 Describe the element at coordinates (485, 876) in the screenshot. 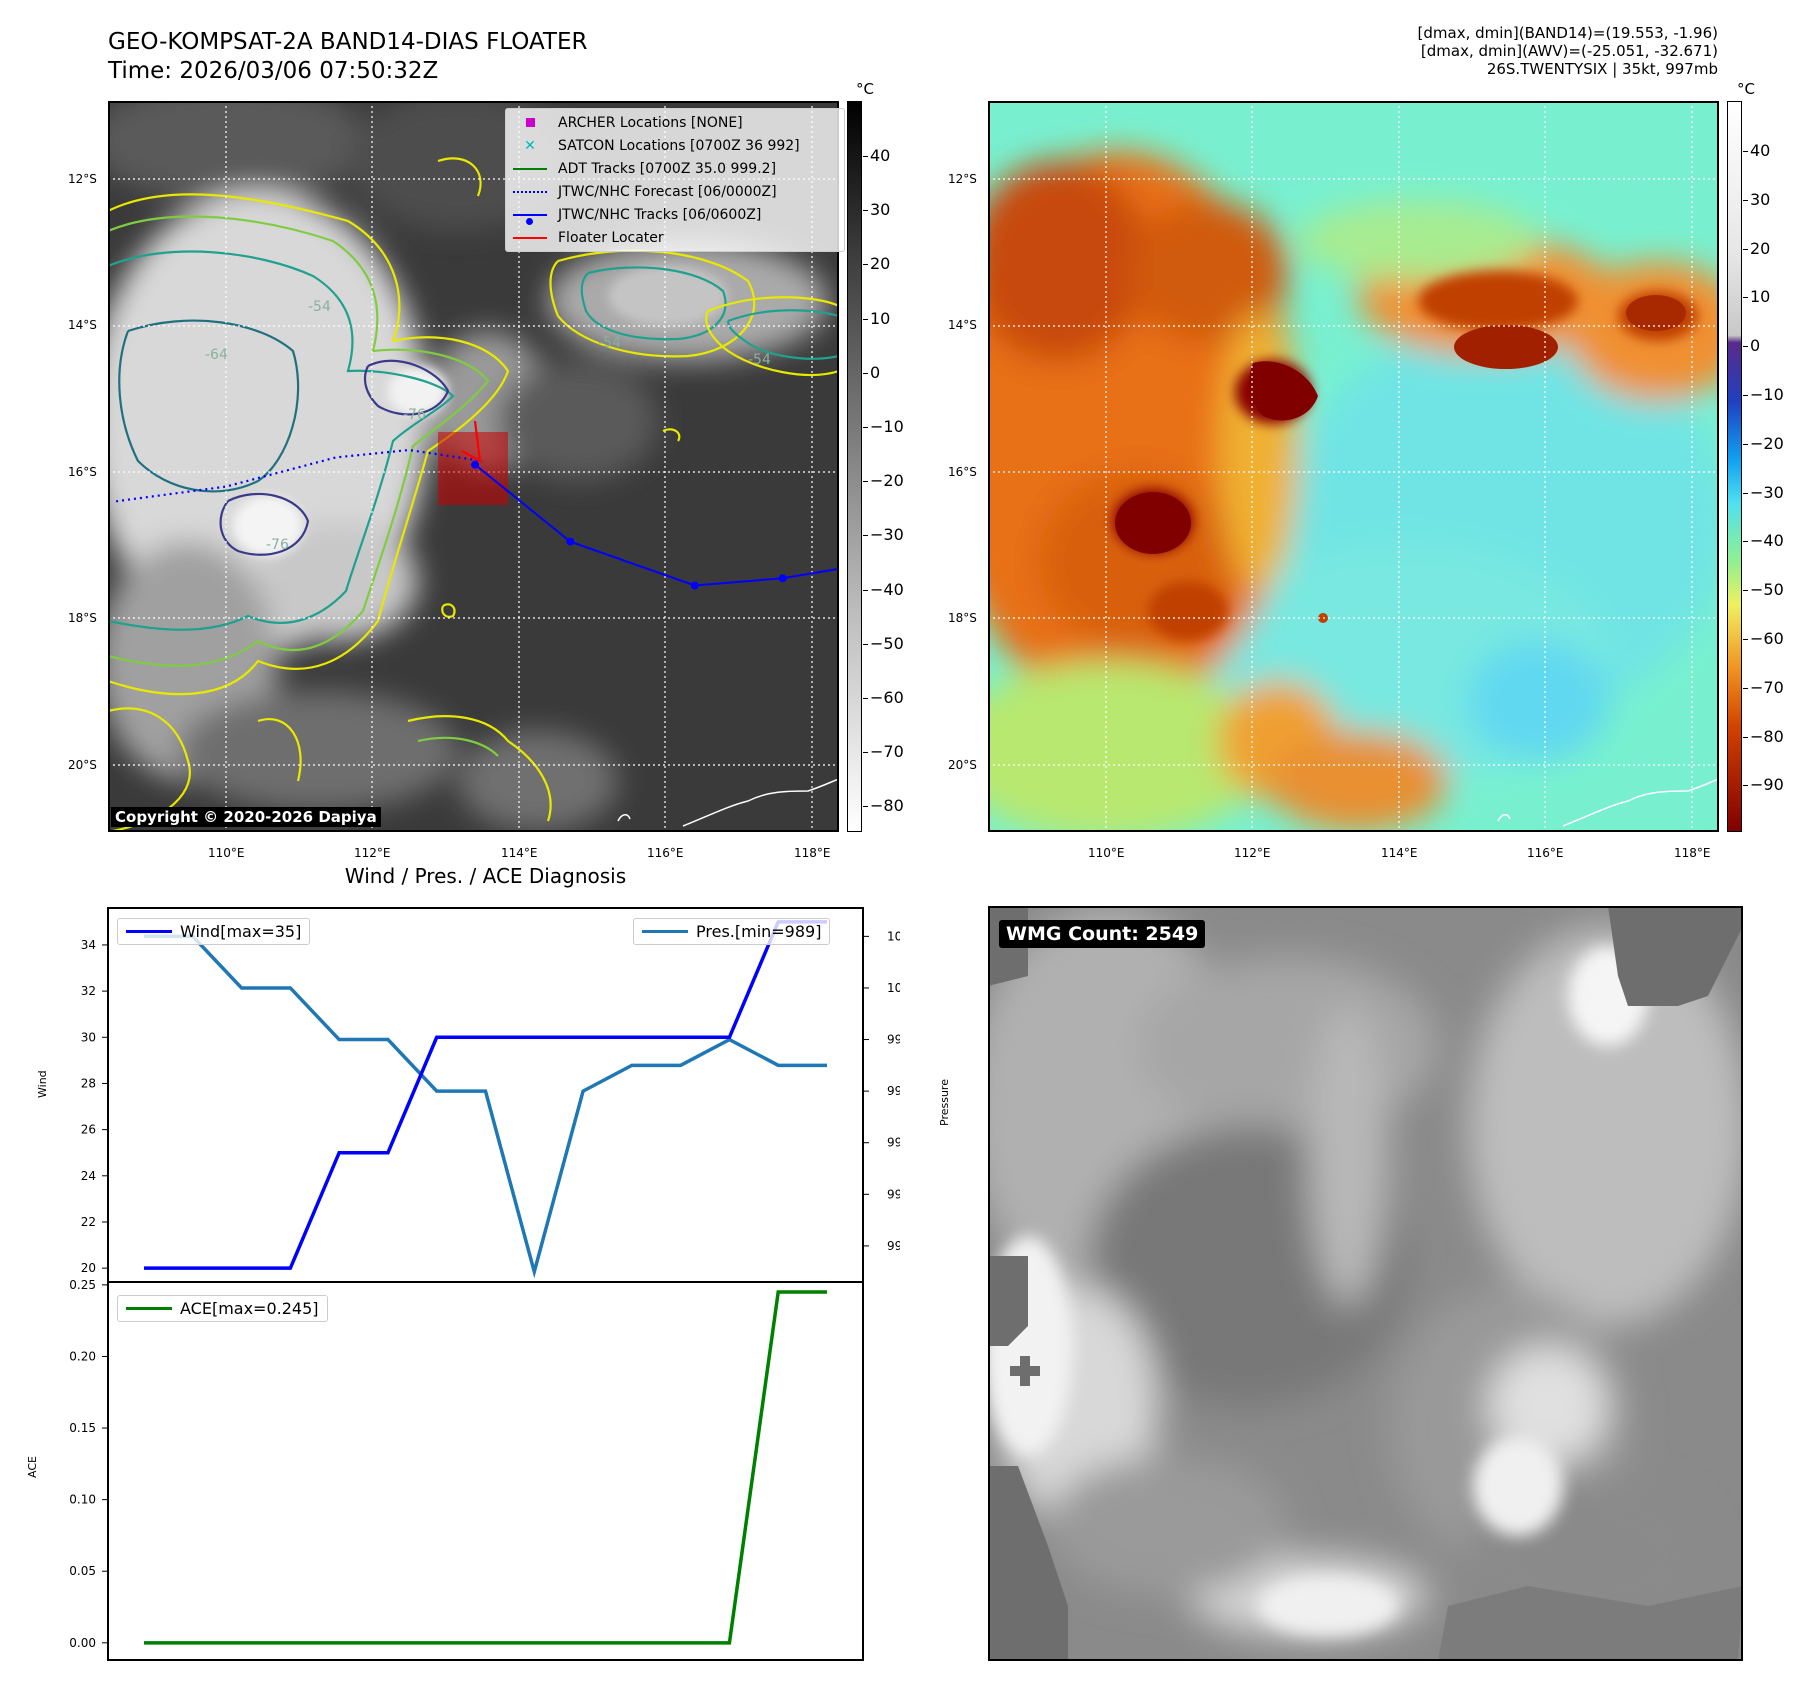

I see `diagnosis-title: Wind / Pres. / ACE Diagnosis` at that location.